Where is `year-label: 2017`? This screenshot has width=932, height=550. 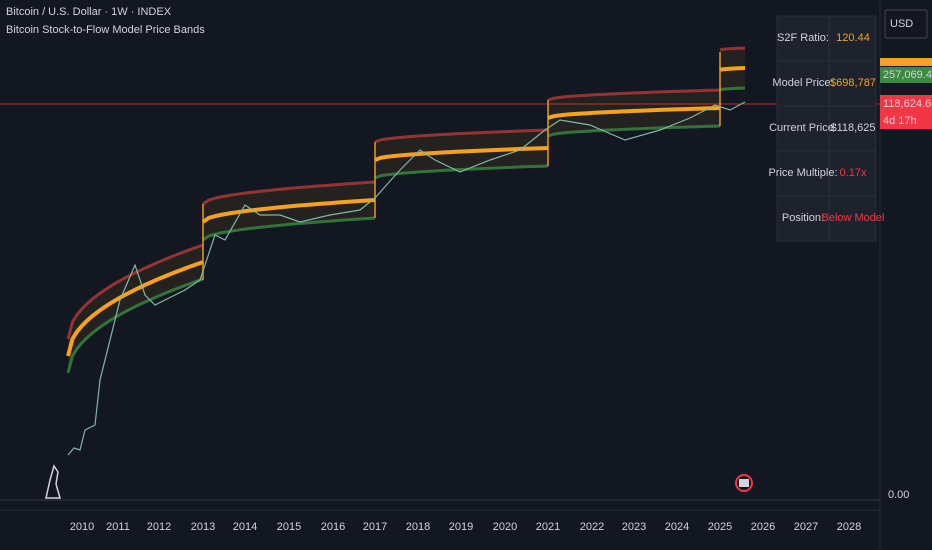 year-label: 2017 is located at coordinates (375, 527).